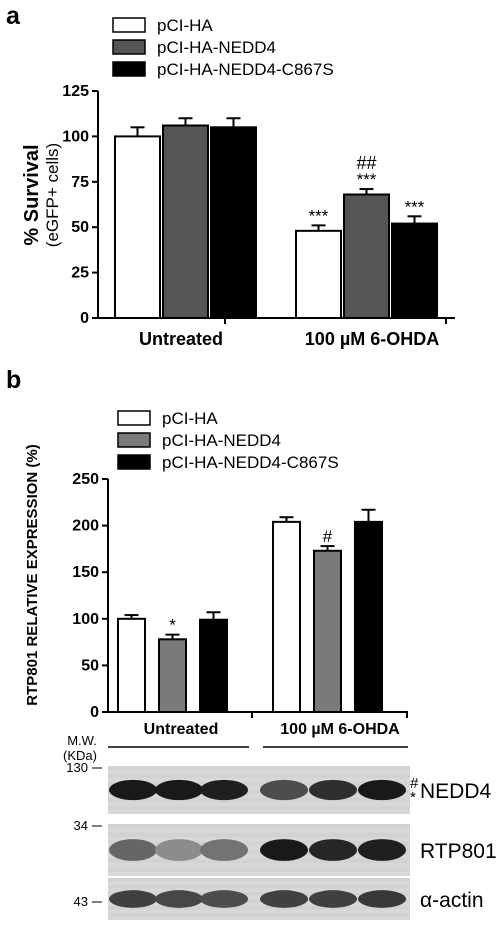  What do you see at coordinates (52, 195) in the screenshot?
I see `y-axis-sublabel: (eGFP+ cells)` at bounding box center [52, 195].